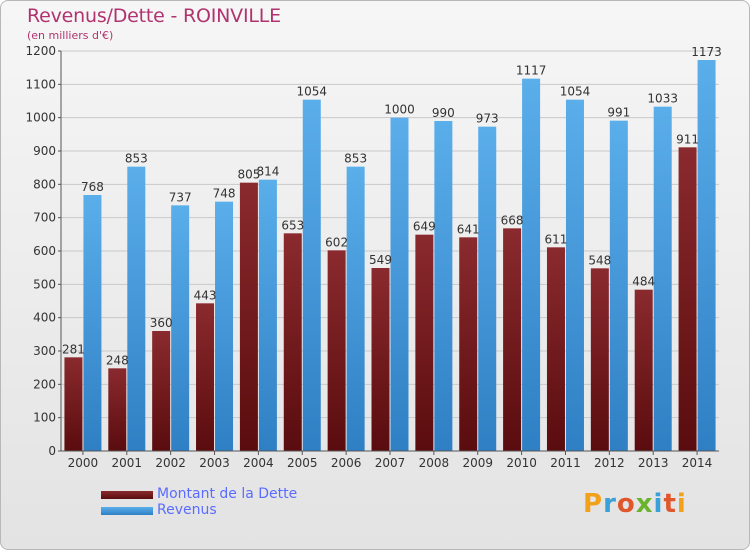 This screenshot has height=550, width=750. Describe the element at coordinates (610, 504) in the screenshot. I see `logo-letter: r` at that location.